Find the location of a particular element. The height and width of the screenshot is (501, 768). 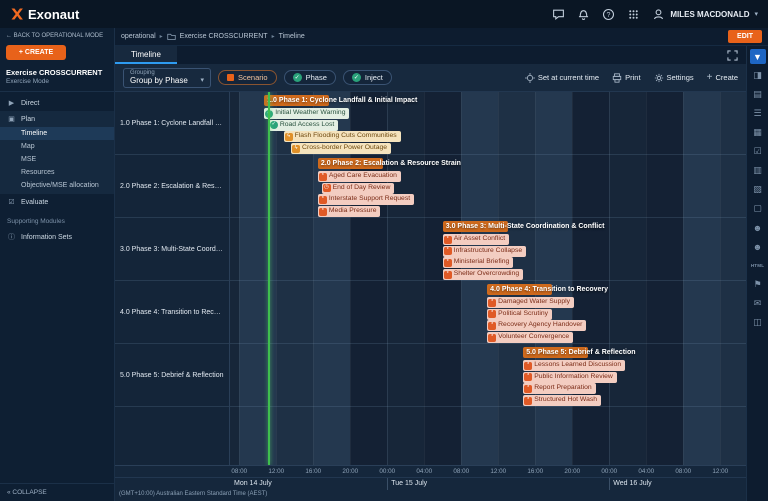

sidebar-item-mse: MSE is located at coordinates (29, 159).